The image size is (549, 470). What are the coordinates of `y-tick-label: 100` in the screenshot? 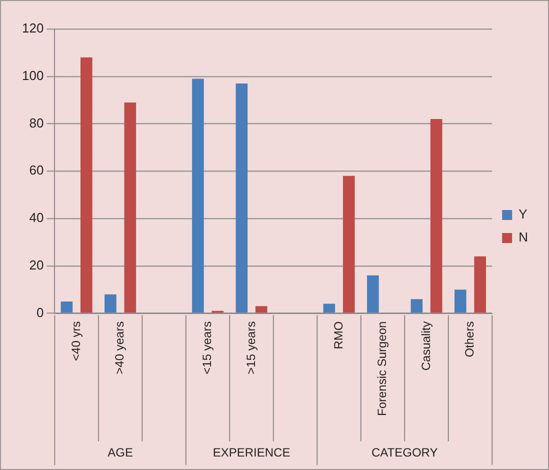 It's located at (33, 75).